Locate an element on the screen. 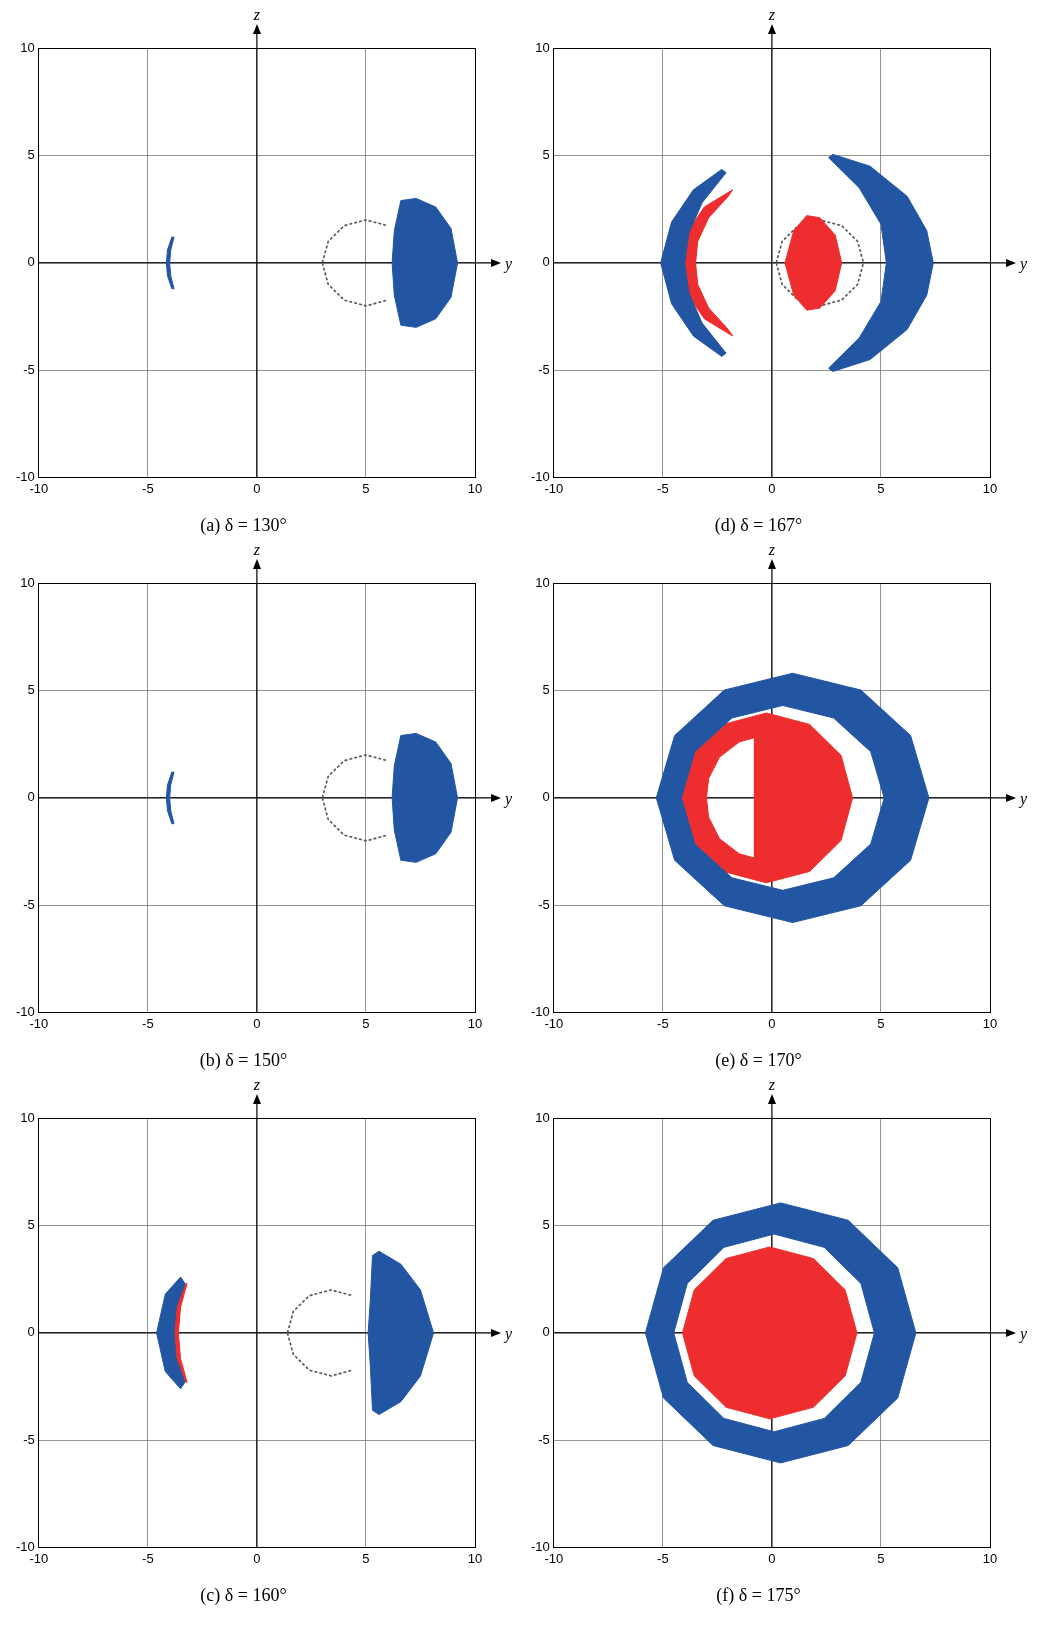 The width and height of the screenshot is (1047, 1643). text: (e) δ = 170° is located at coordinates (758, 1060).